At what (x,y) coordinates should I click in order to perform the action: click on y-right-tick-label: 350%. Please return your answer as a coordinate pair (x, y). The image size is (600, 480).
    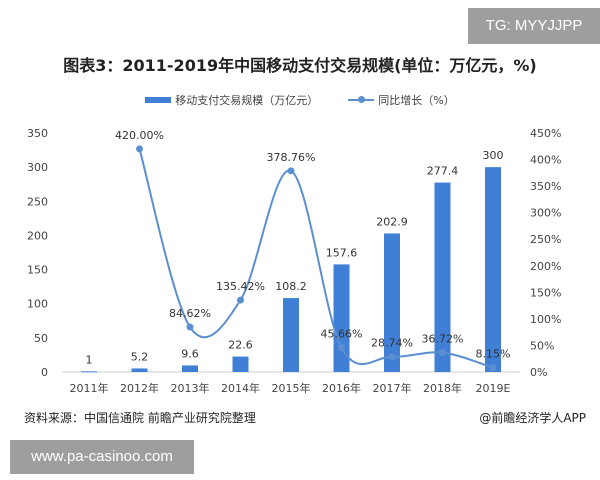
    Looking at the image, I should click on (545, 186).